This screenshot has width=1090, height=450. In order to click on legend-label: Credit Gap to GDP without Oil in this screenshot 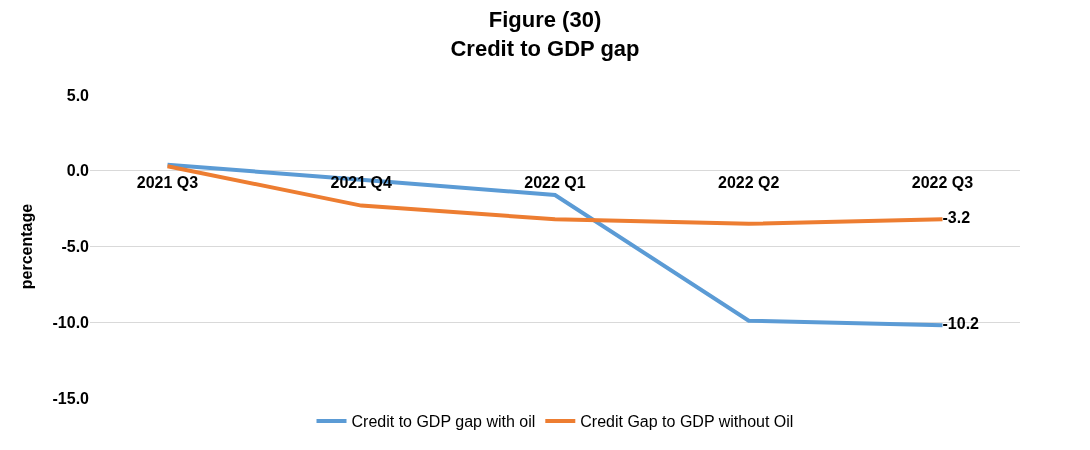, I will do `click(687, 422)`.